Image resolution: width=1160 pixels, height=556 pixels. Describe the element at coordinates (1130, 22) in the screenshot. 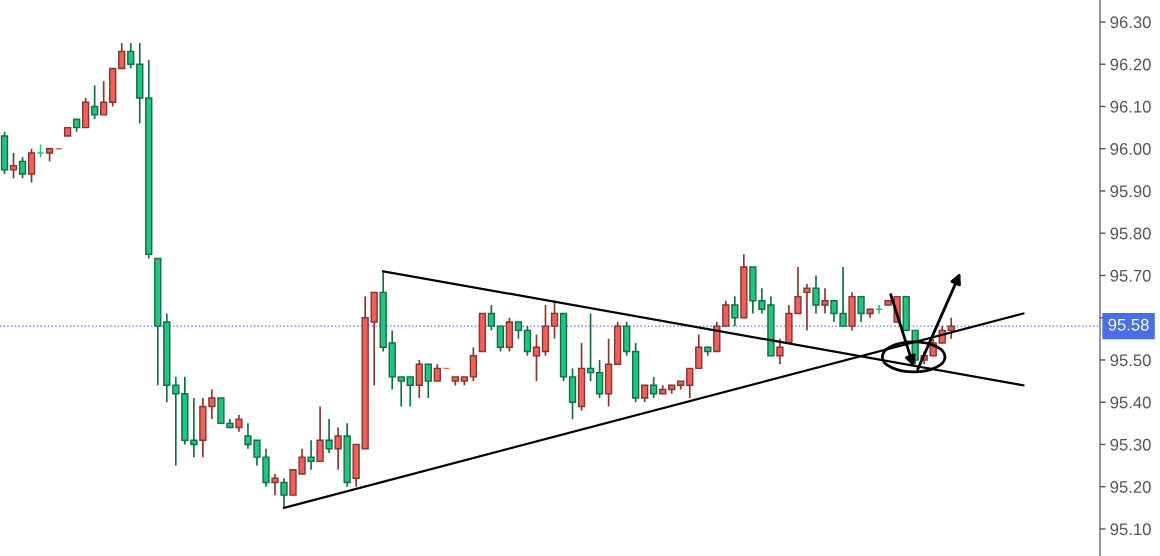

I see `y-tick-label: 96.30` at that location.